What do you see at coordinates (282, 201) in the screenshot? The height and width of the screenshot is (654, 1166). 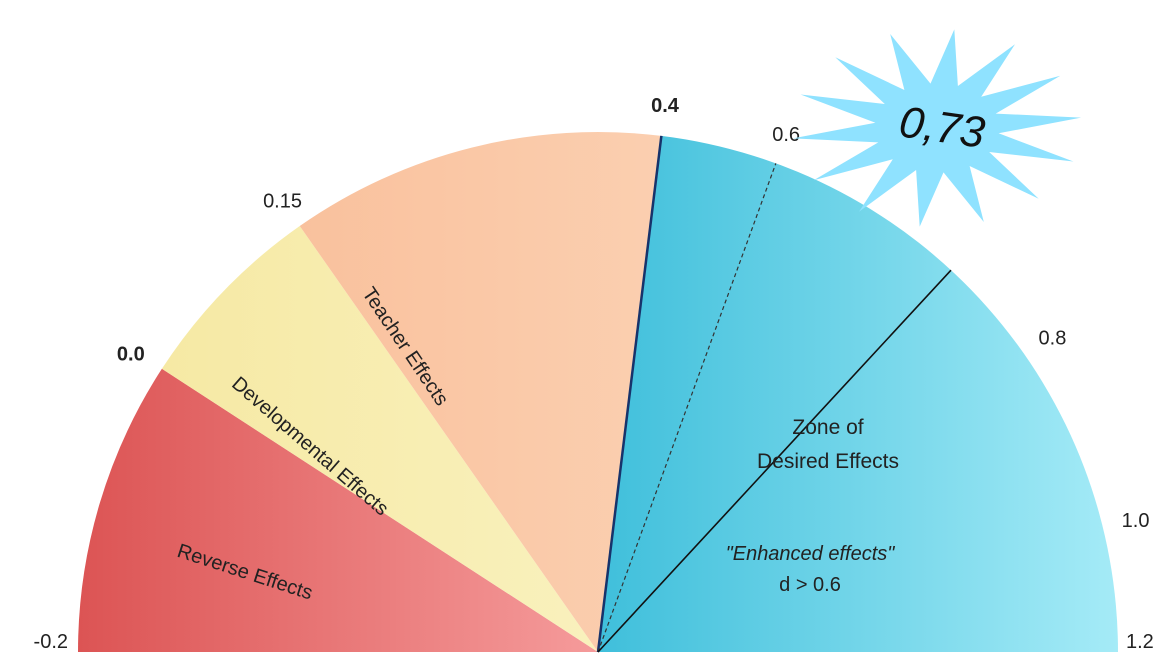 I see `tick-label: 0.15` at bounding box center [282, 201].